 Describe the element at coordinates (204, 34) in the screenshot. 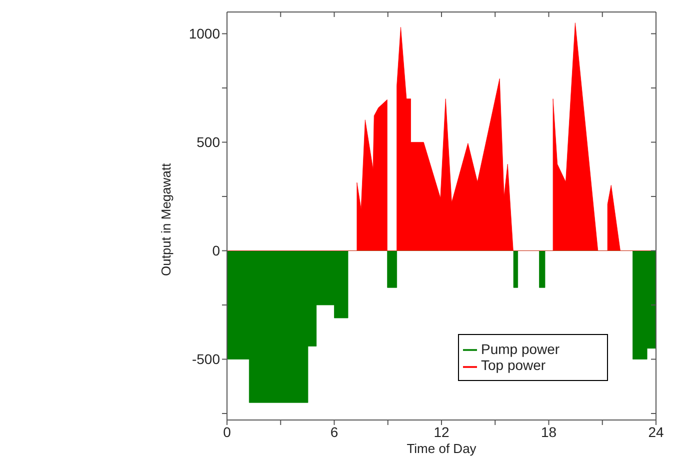

I see `y-tick-label: 1000` at that location.